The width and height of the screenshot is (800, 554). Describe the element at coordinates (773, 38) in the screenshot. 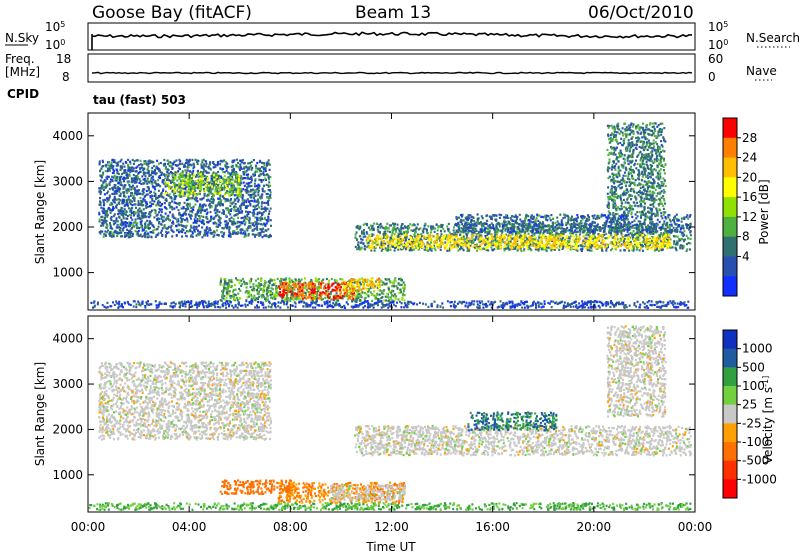

I see `nsearch-label: N.Search` at that location.